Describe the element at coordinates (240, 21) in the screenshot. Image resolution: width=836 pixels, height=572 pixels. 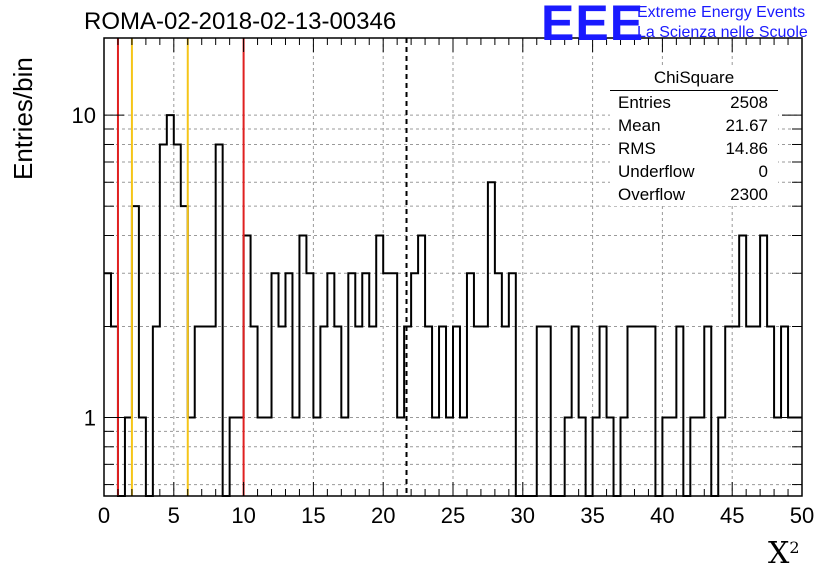
I see `chart-title: ROMA-02-2018-02-13-00346` at that location.